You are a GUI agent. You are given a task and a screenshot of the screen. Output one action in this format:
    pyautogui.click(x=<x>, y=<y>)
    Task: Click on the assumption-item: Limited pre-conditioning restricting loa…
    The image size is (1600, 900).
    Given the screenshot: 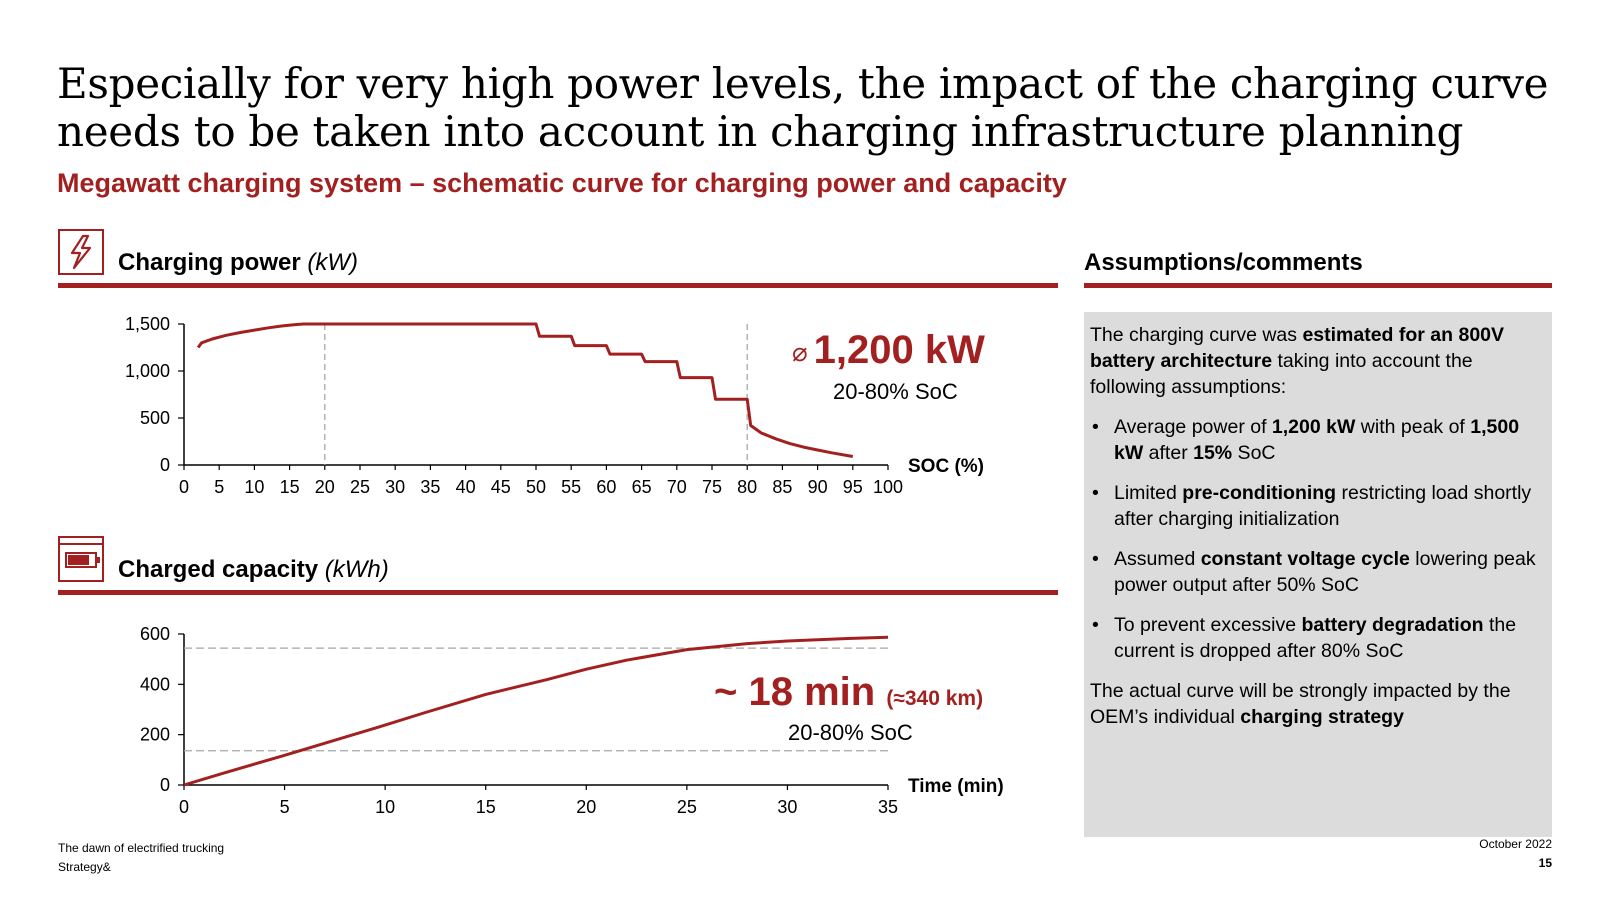 What is the action you would take?
    pyautogui.click(x=1317, y=506)
    